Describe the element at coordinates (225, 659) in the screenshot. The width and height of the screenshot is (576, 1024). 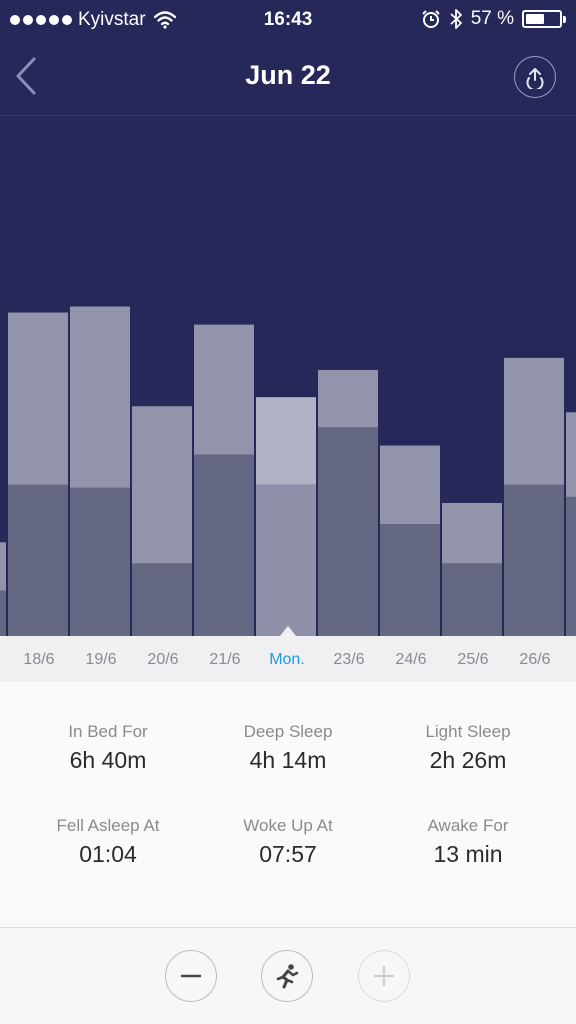
I see `date-label-21: 21/6` at that location.